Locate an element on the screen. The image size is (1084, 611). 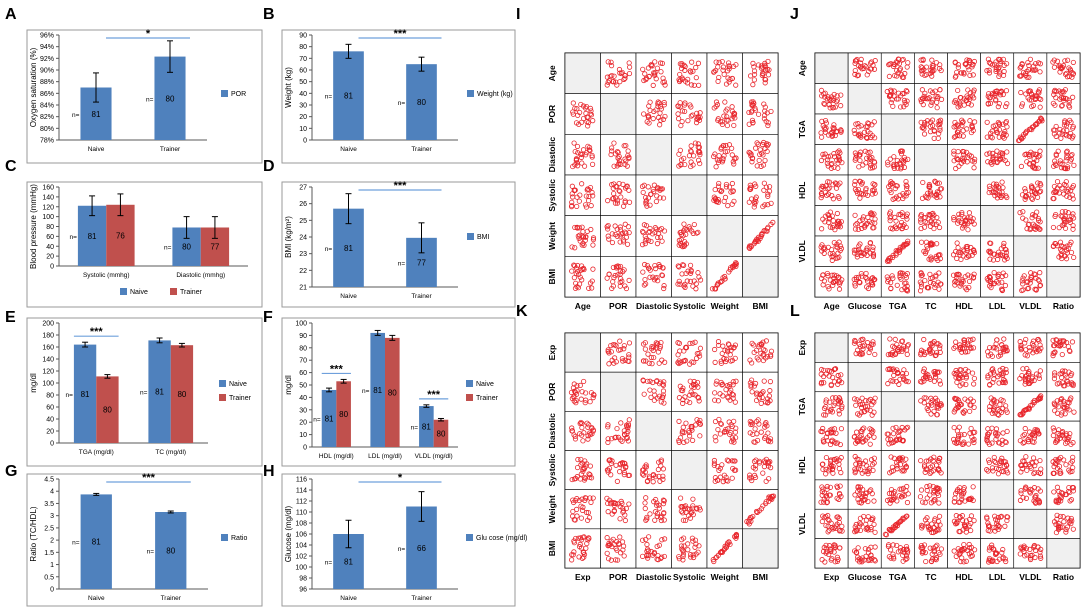
n-value-label: 81 is located at coordinates (96, 542).